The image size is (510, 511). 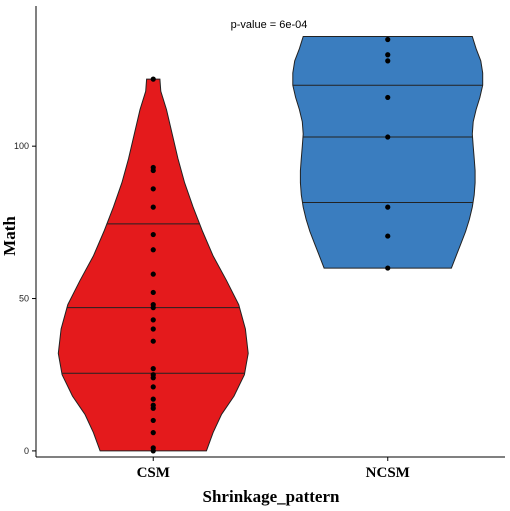 I want to click on x-axis-title: Shrinkage_pattern, so click(x=272, y=496).